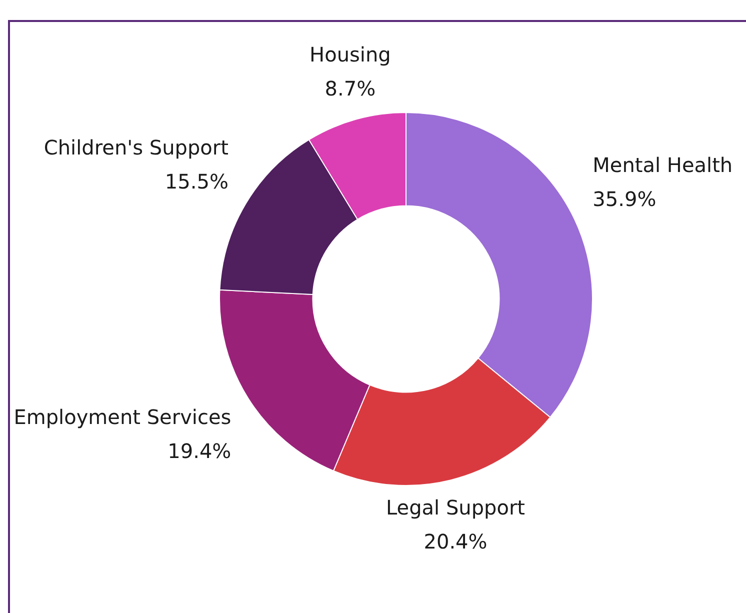  I want to click on slice-label: Children's Support, so click(136, 148).